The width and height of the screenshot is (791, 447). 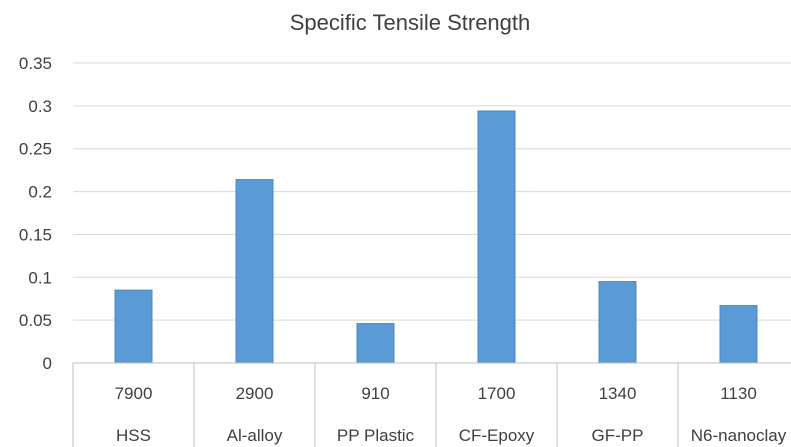 What do you see at coordinates (40, 106) in the screenshot?
I see `y-tick-label: 0.3` at bounding box center [40, 106].